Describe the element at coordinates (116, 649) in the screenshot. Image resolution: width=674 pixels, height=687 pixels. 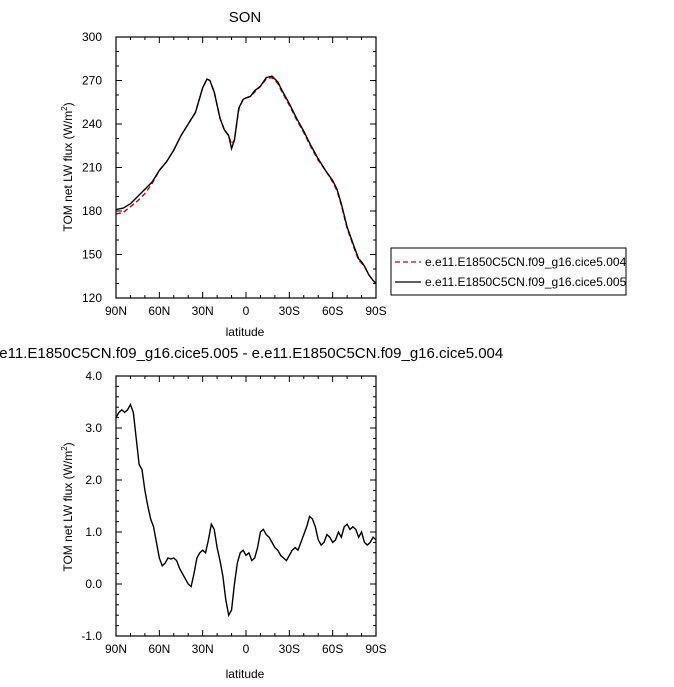
I see `x-tick-label-1-0: 90N` at that location.